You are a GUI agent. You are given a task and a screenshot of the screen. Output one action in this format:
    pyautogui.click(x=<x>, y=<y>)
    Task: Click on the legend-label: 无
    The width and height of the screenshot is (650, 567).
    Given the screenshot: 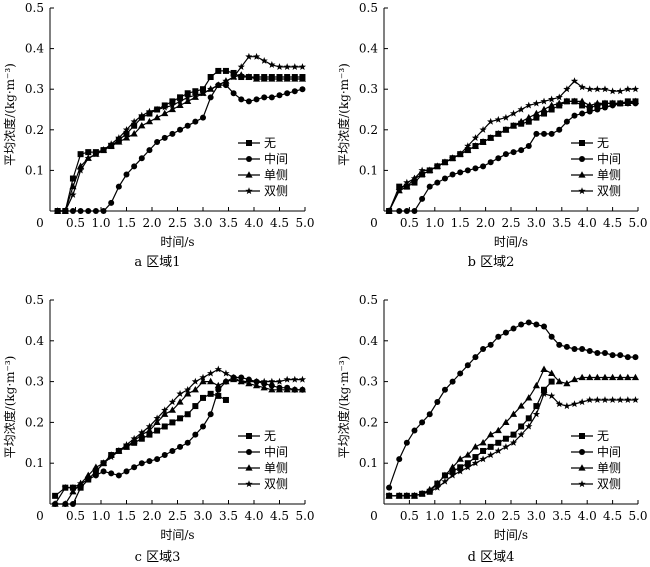 What is the action you would take?
    pyautogui.click(x=603, y=436)
    